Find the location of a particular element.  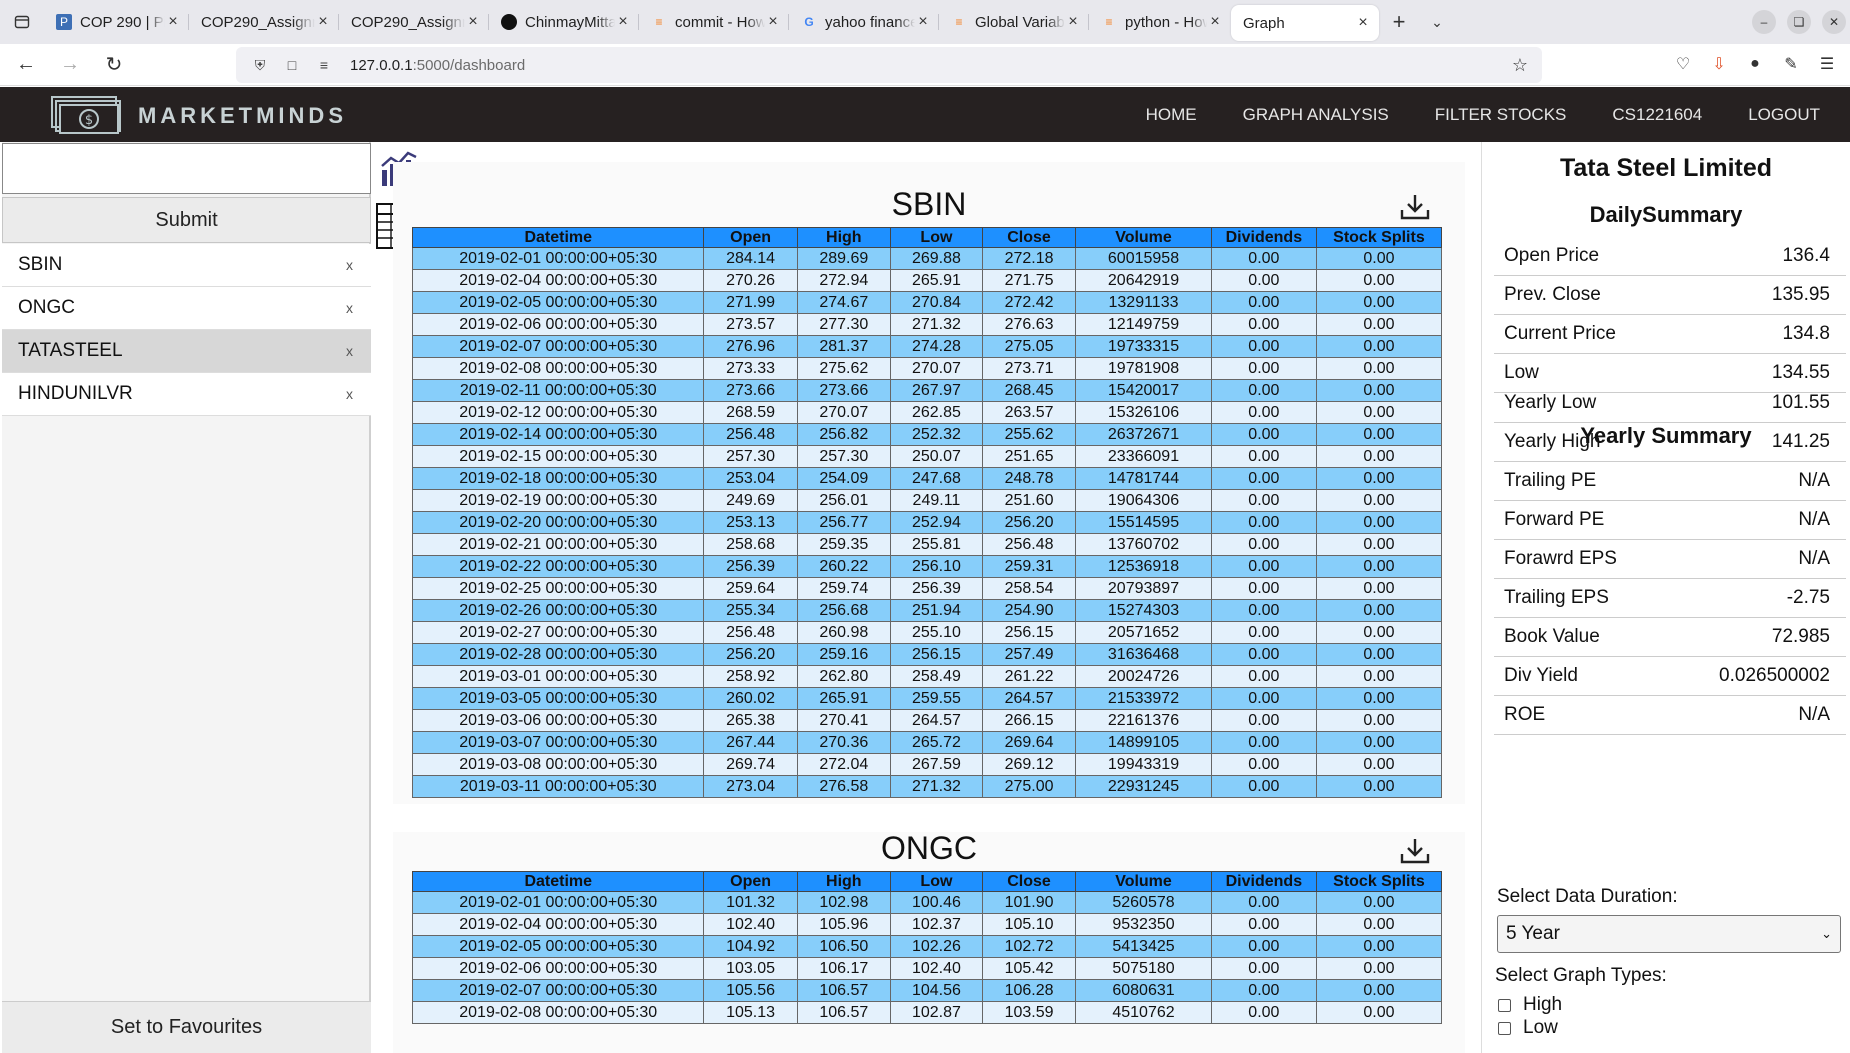

stock-search-input is located at coordinates (186, 168).